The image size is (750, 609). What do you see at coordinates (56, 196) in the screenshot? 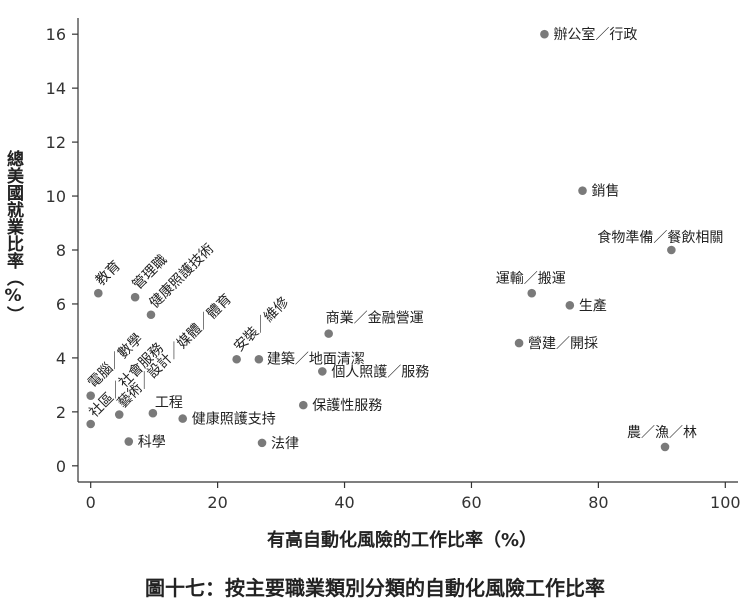
I see `y-tick-label: 10` at bounding box center [56, 196].